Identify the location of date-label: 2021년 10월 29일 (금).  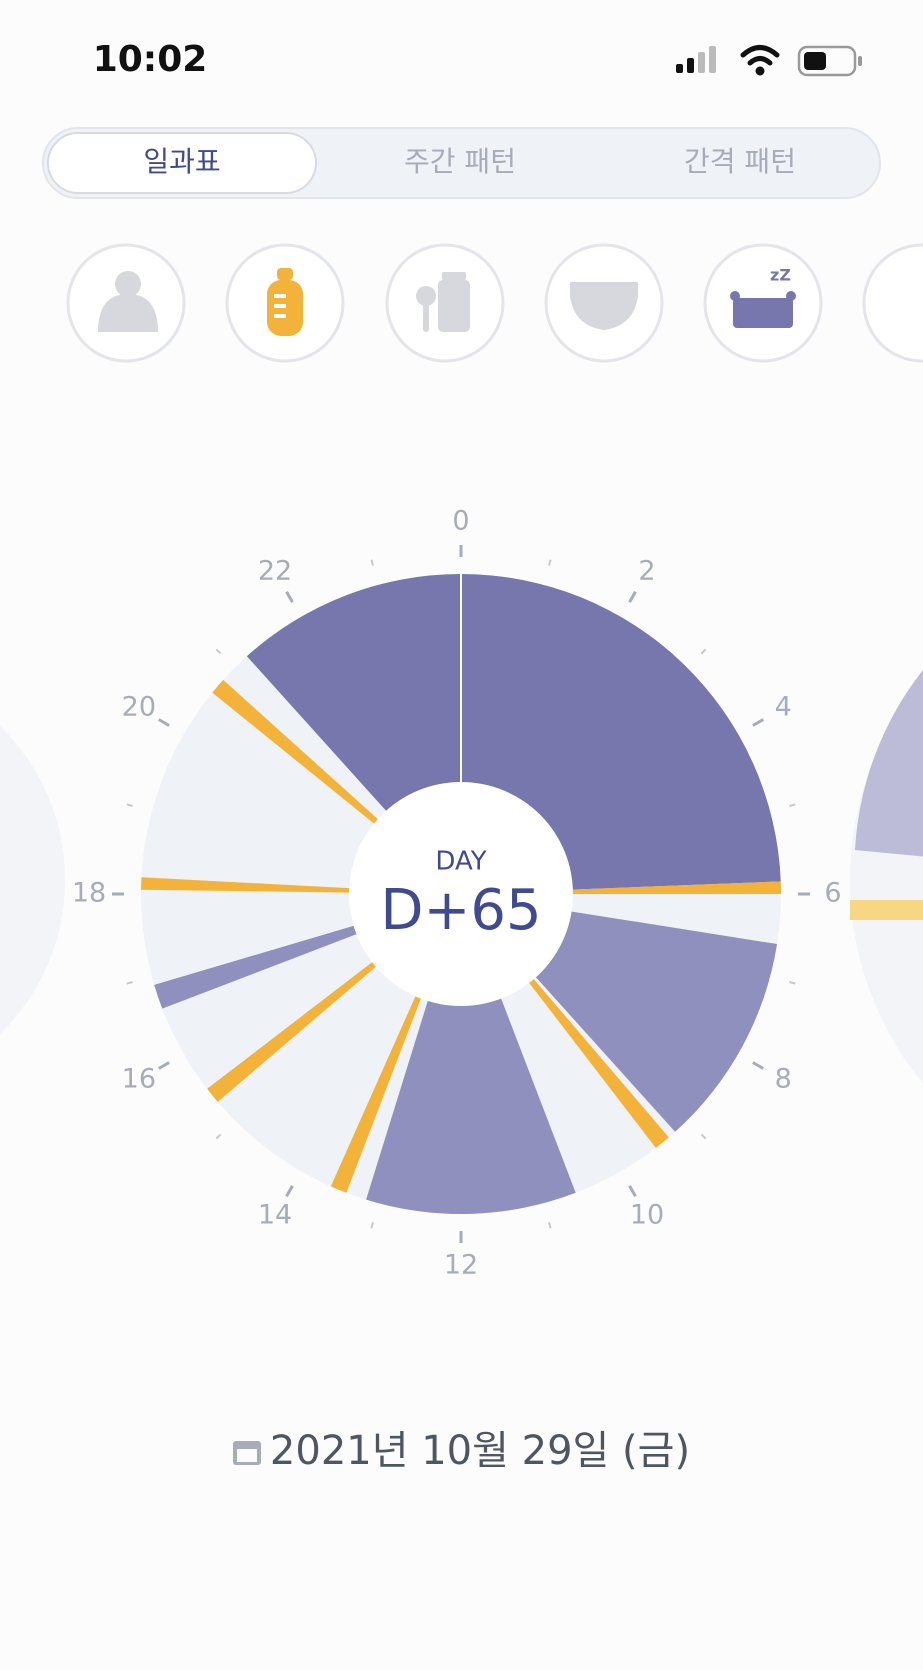
(480, 1451).